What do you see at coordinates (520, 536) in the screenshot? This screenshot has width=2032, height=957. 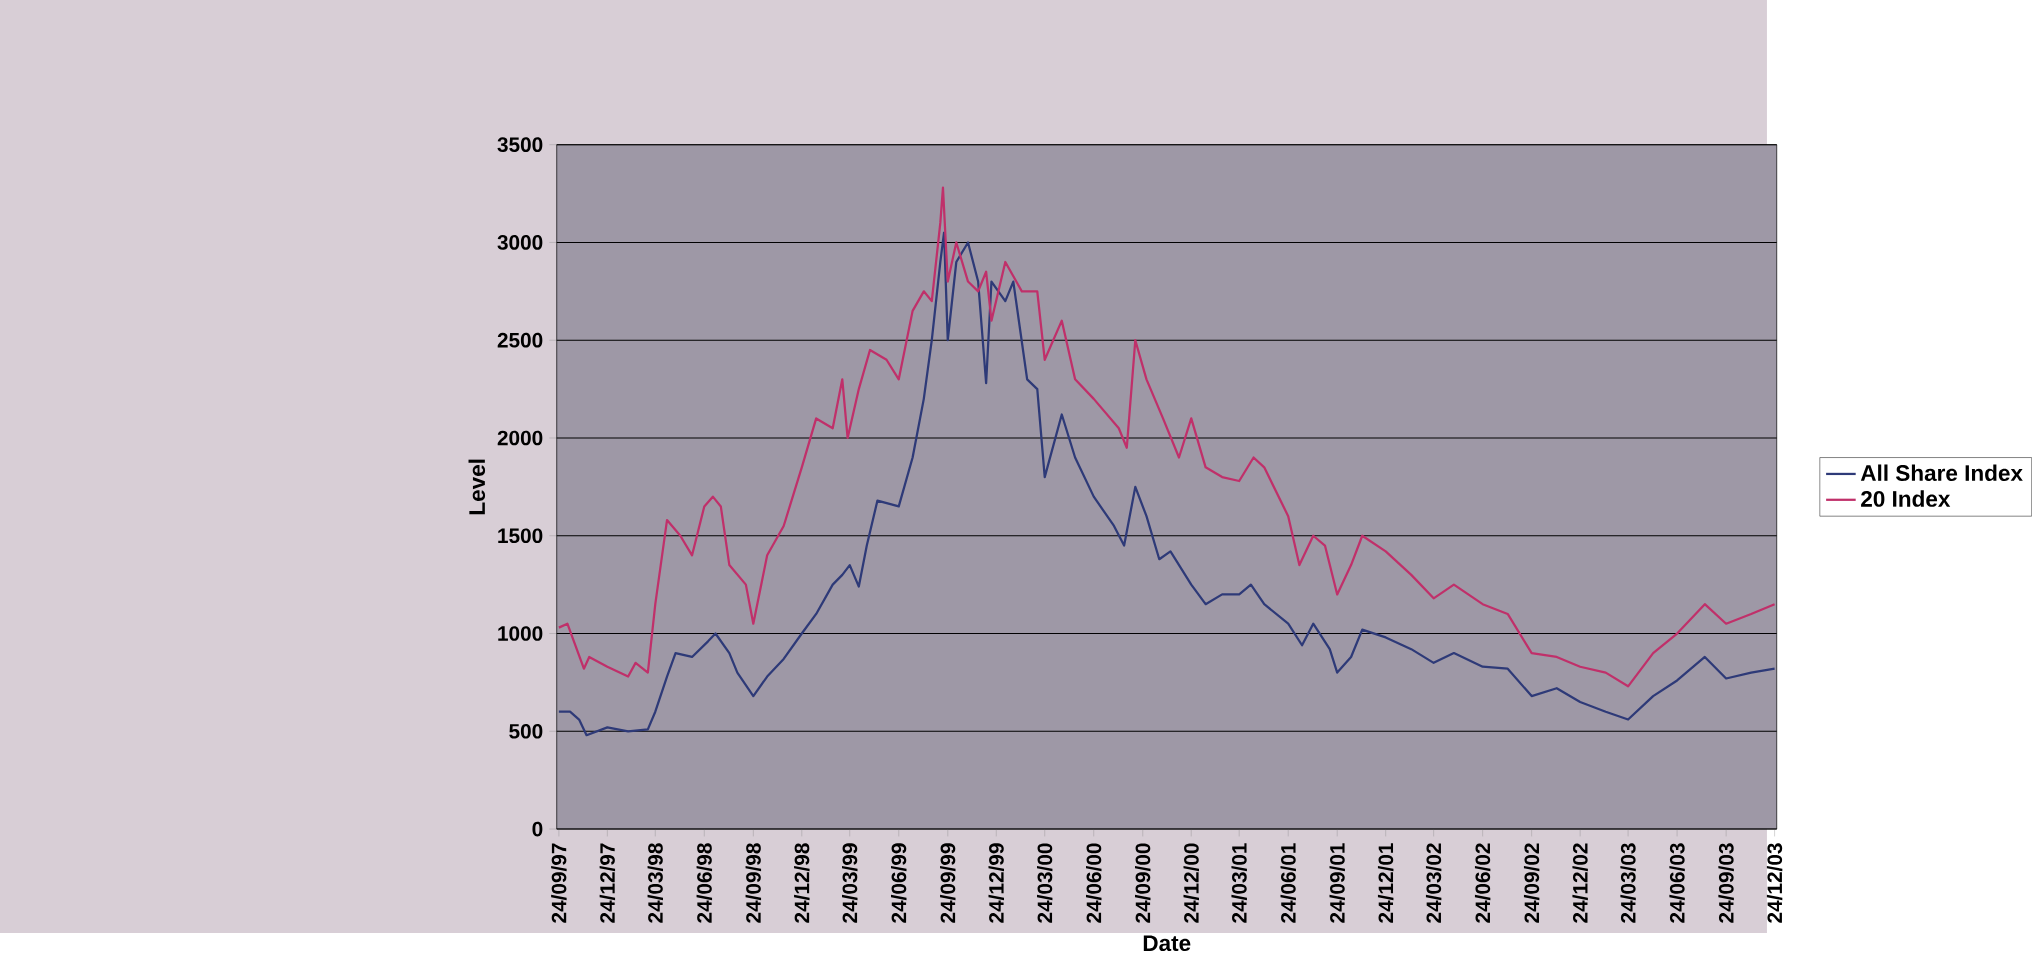 I see `y-tick-label: 1500` at bounding box center [520, 536].